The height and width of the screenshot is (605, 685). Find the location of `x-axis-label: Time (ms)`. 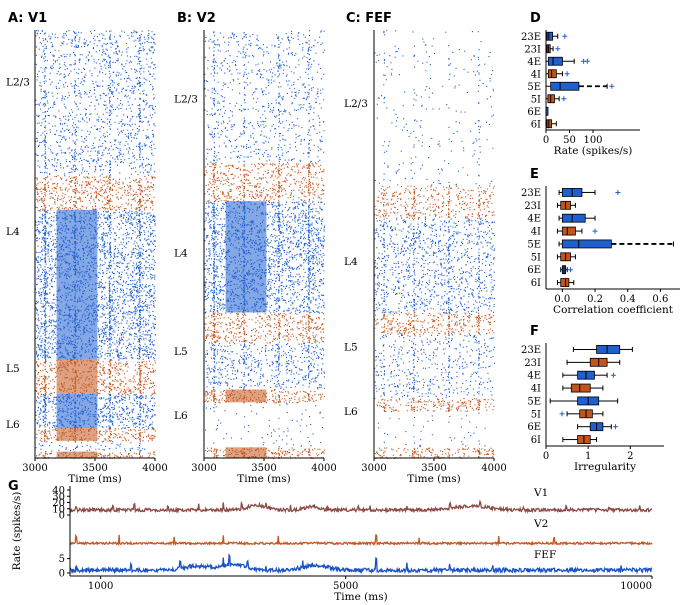

x-axis-label: Time (ms) is located at coordinates (360, 597).